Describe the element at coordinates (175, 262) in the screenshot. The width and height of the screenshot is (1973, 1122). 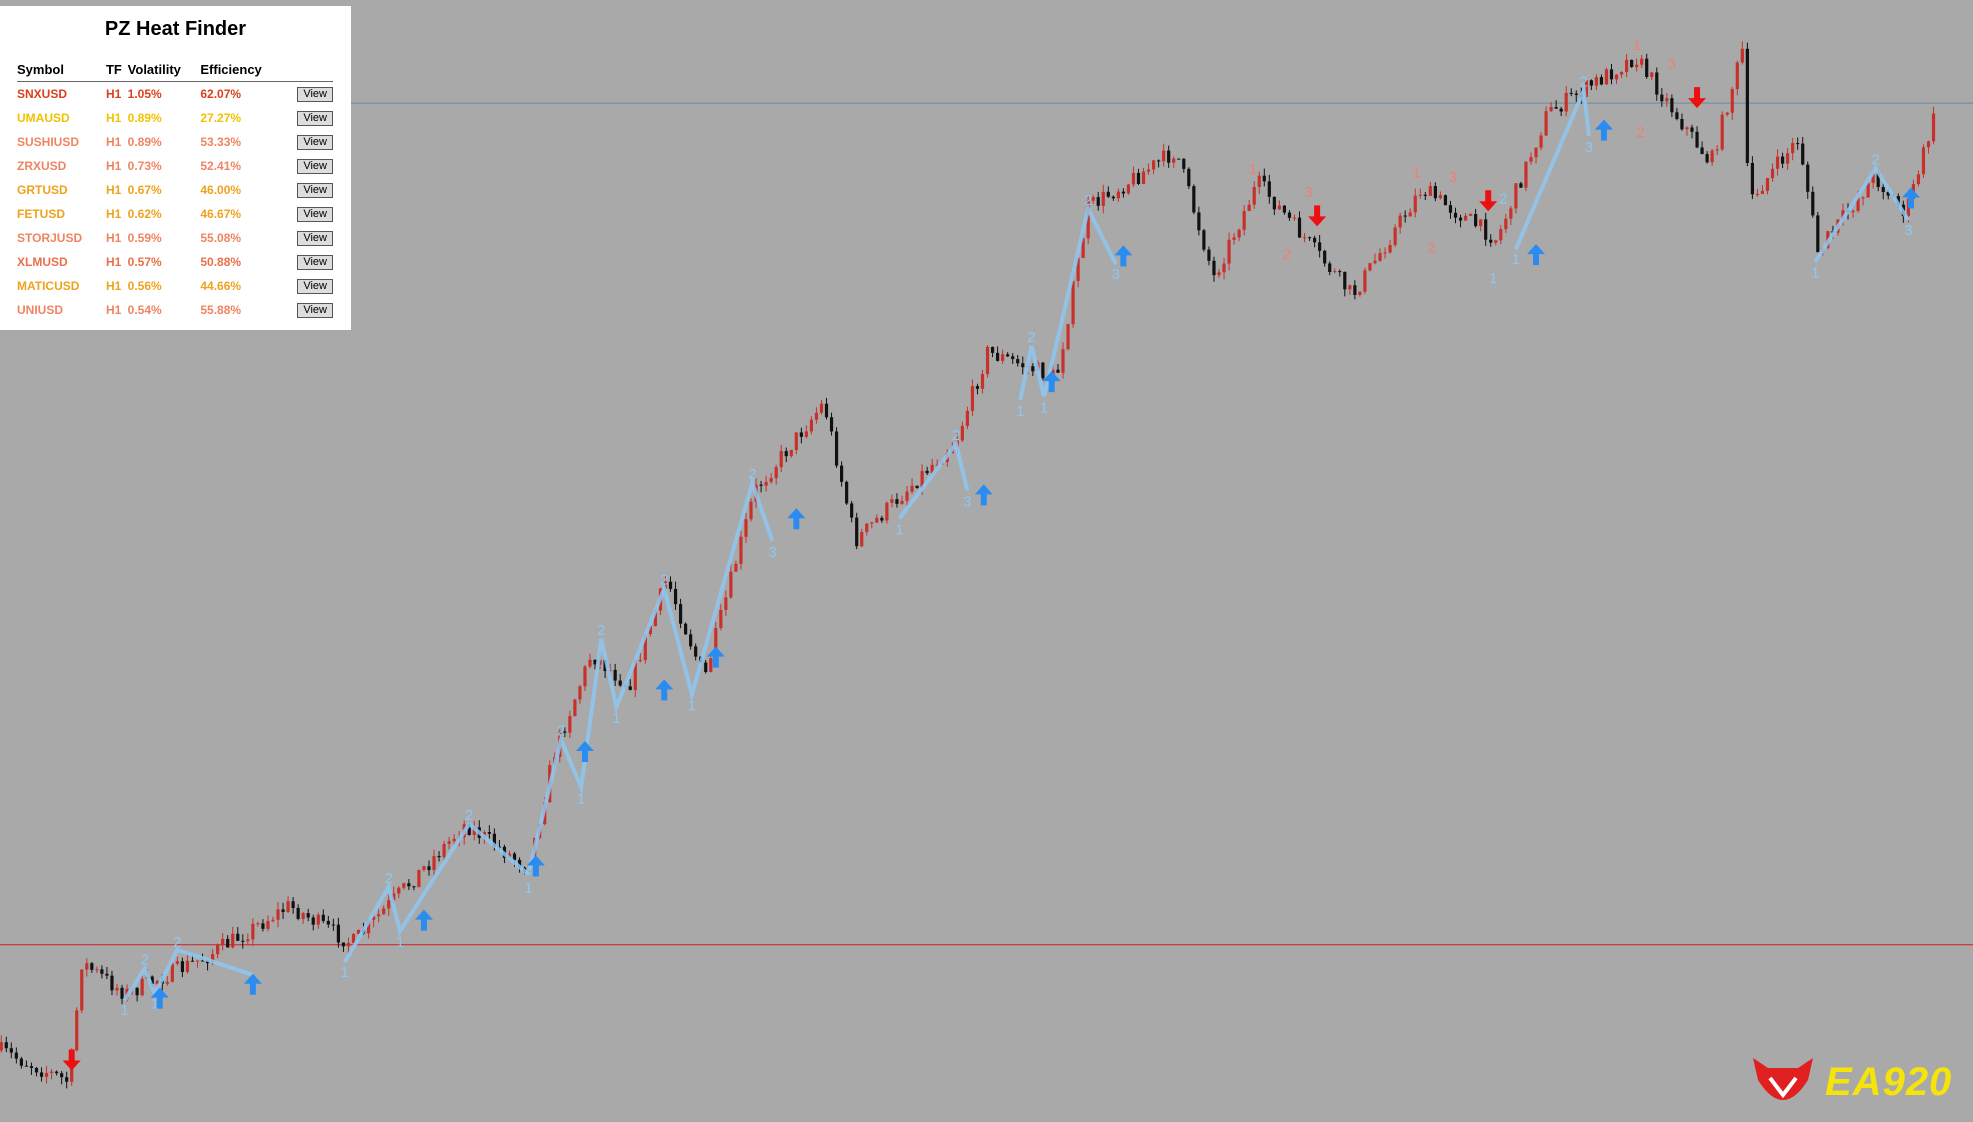
I see `table-row: XLMUSD H1 0.57% 50.88% View` at that location.